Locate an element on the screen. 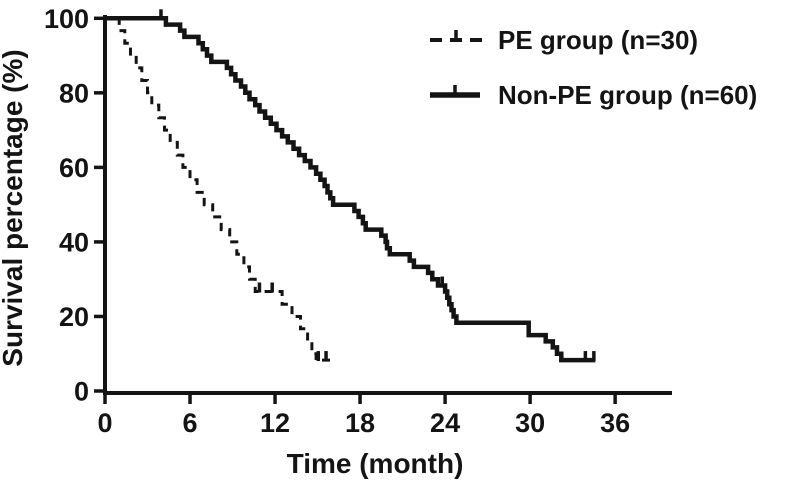 This screenshot has width=800, height=481. y-tick-label: 80 is located at coordinates (74, 93).